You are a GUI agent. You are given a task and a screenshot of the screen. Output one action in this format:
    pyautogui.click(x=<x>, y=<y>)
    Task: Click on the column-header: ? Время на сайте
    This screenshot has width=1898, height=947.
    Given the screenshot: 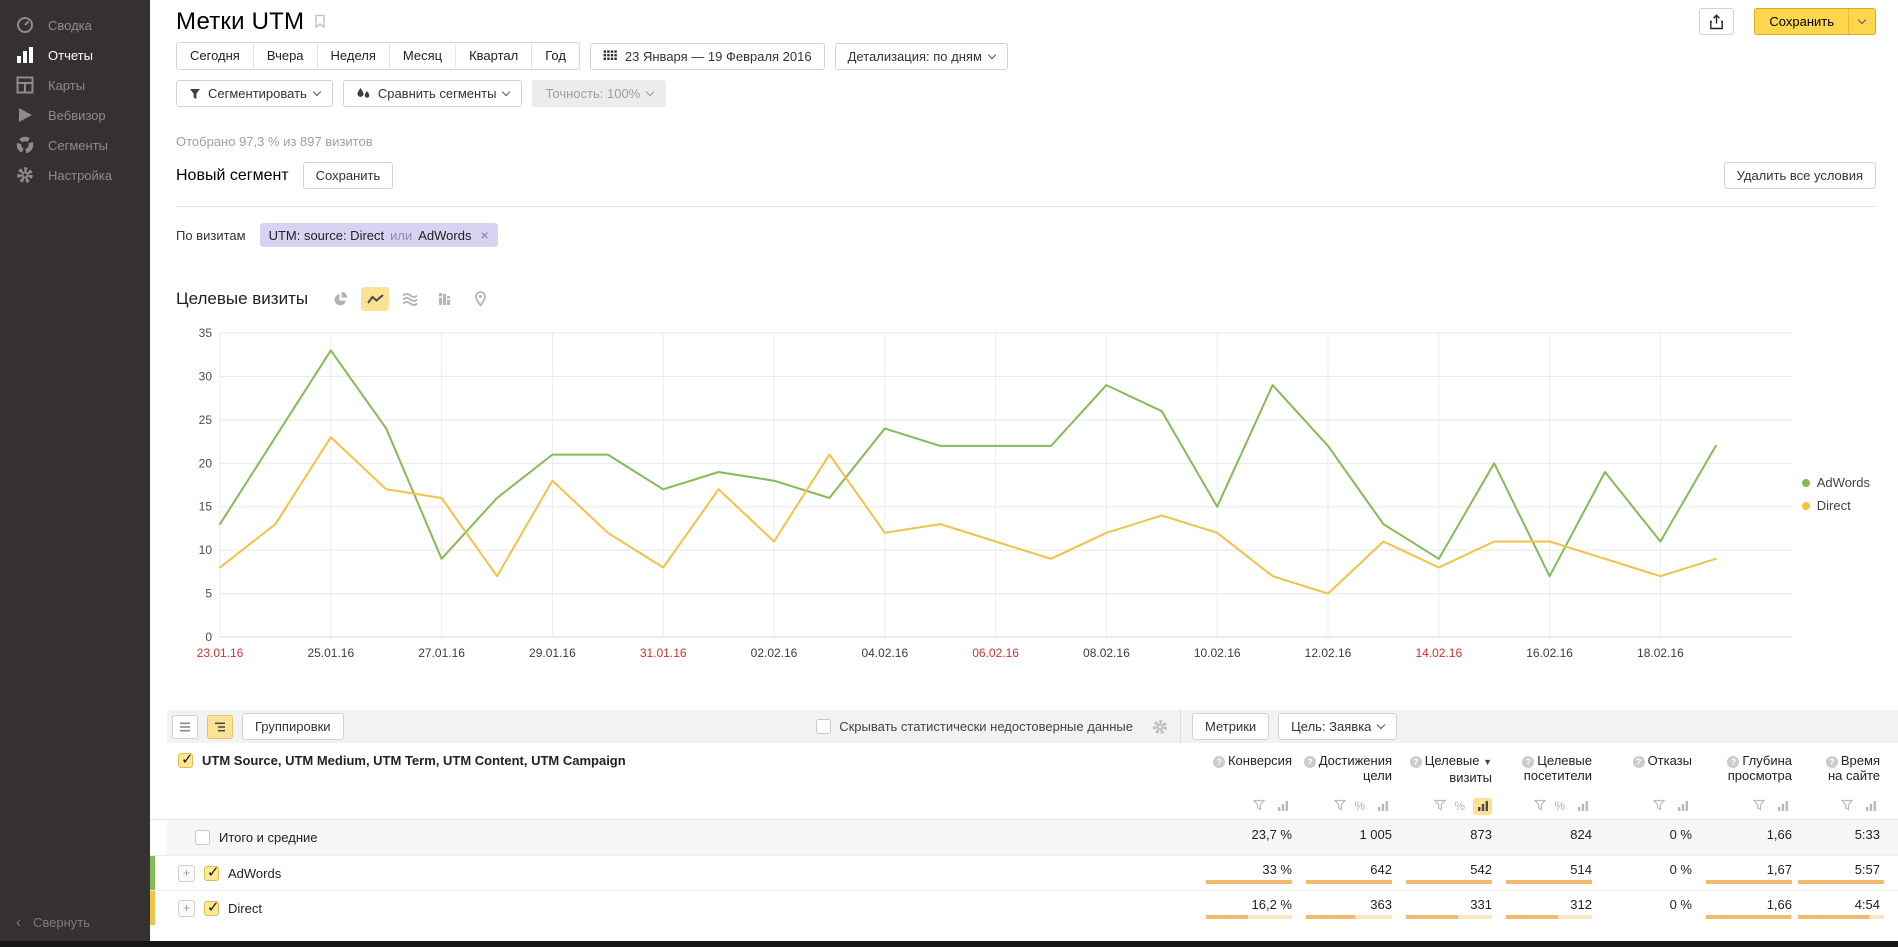 What is the action you would take?
    pyautogui.click(x=1848, y=769)
    